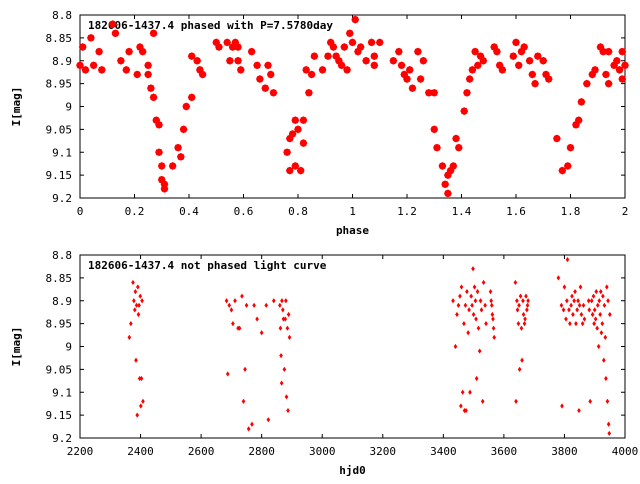 This screenshot has height=484, width=640. I want to click on y-tick-label: 8.85, so click(59, 278).